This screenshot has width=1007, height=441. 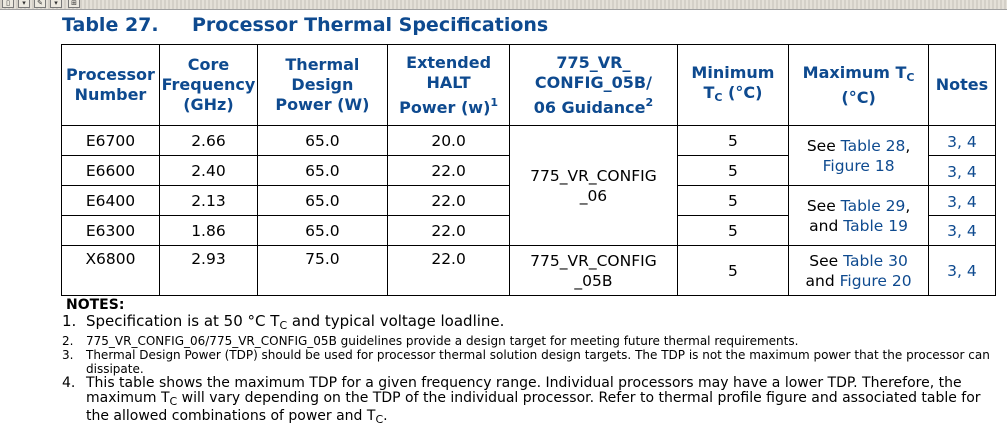 I want to click on header-core-frequency: Core Frequency (GHz), so click(x=208, y=85).